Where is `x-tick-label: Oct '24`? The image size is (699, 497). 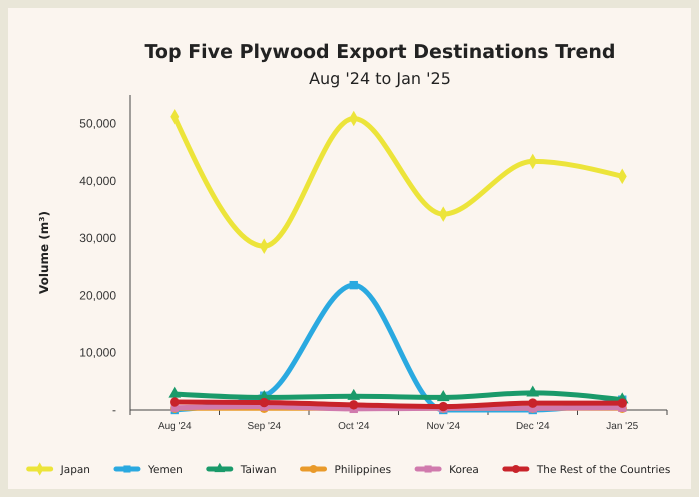
x-tick-label: Oct '24 is located at coordinates (354, 426).